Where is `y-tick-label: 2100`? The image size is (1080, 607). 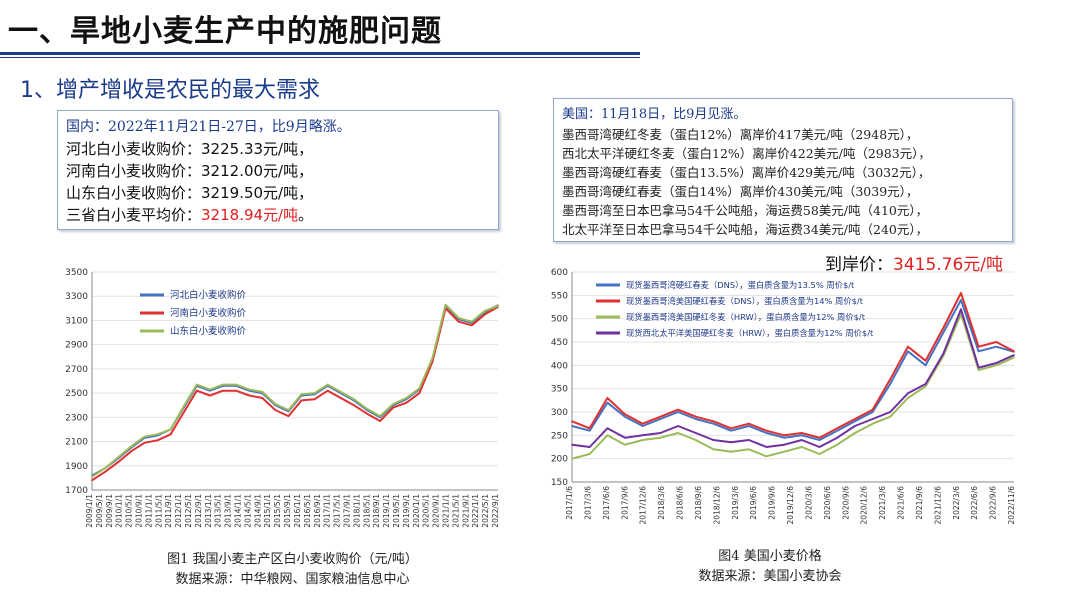
y-tick-label: 2100 is located at coordinates (76, 443).